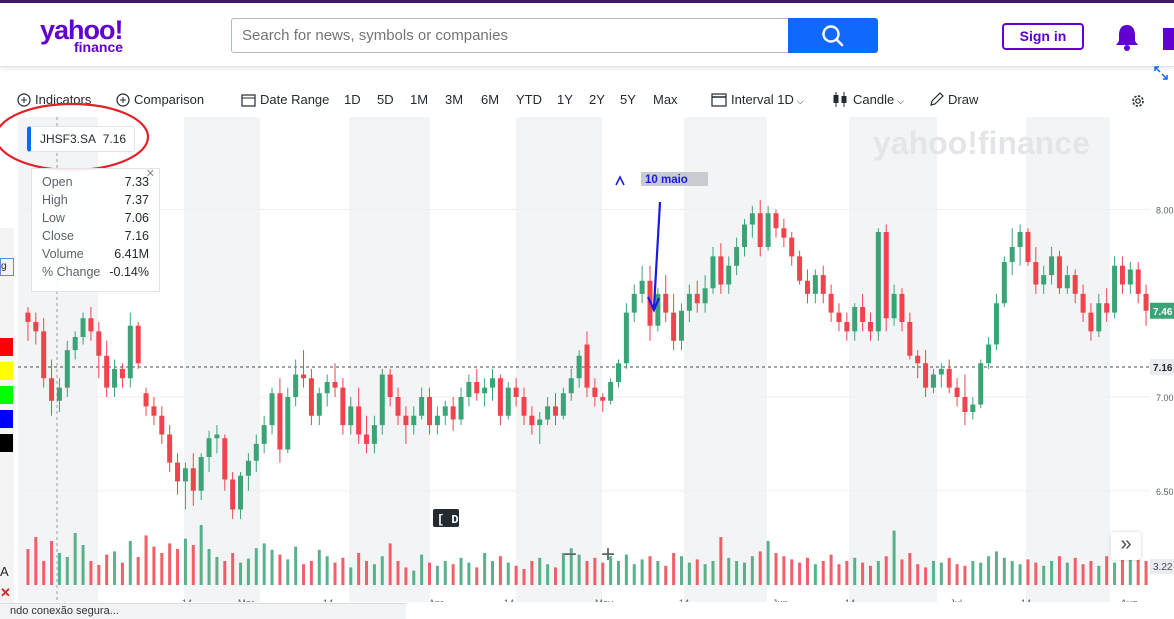 The height and width of the screenshot is (619, 1174). I want to click on indicators-icon, so click(24, 100).